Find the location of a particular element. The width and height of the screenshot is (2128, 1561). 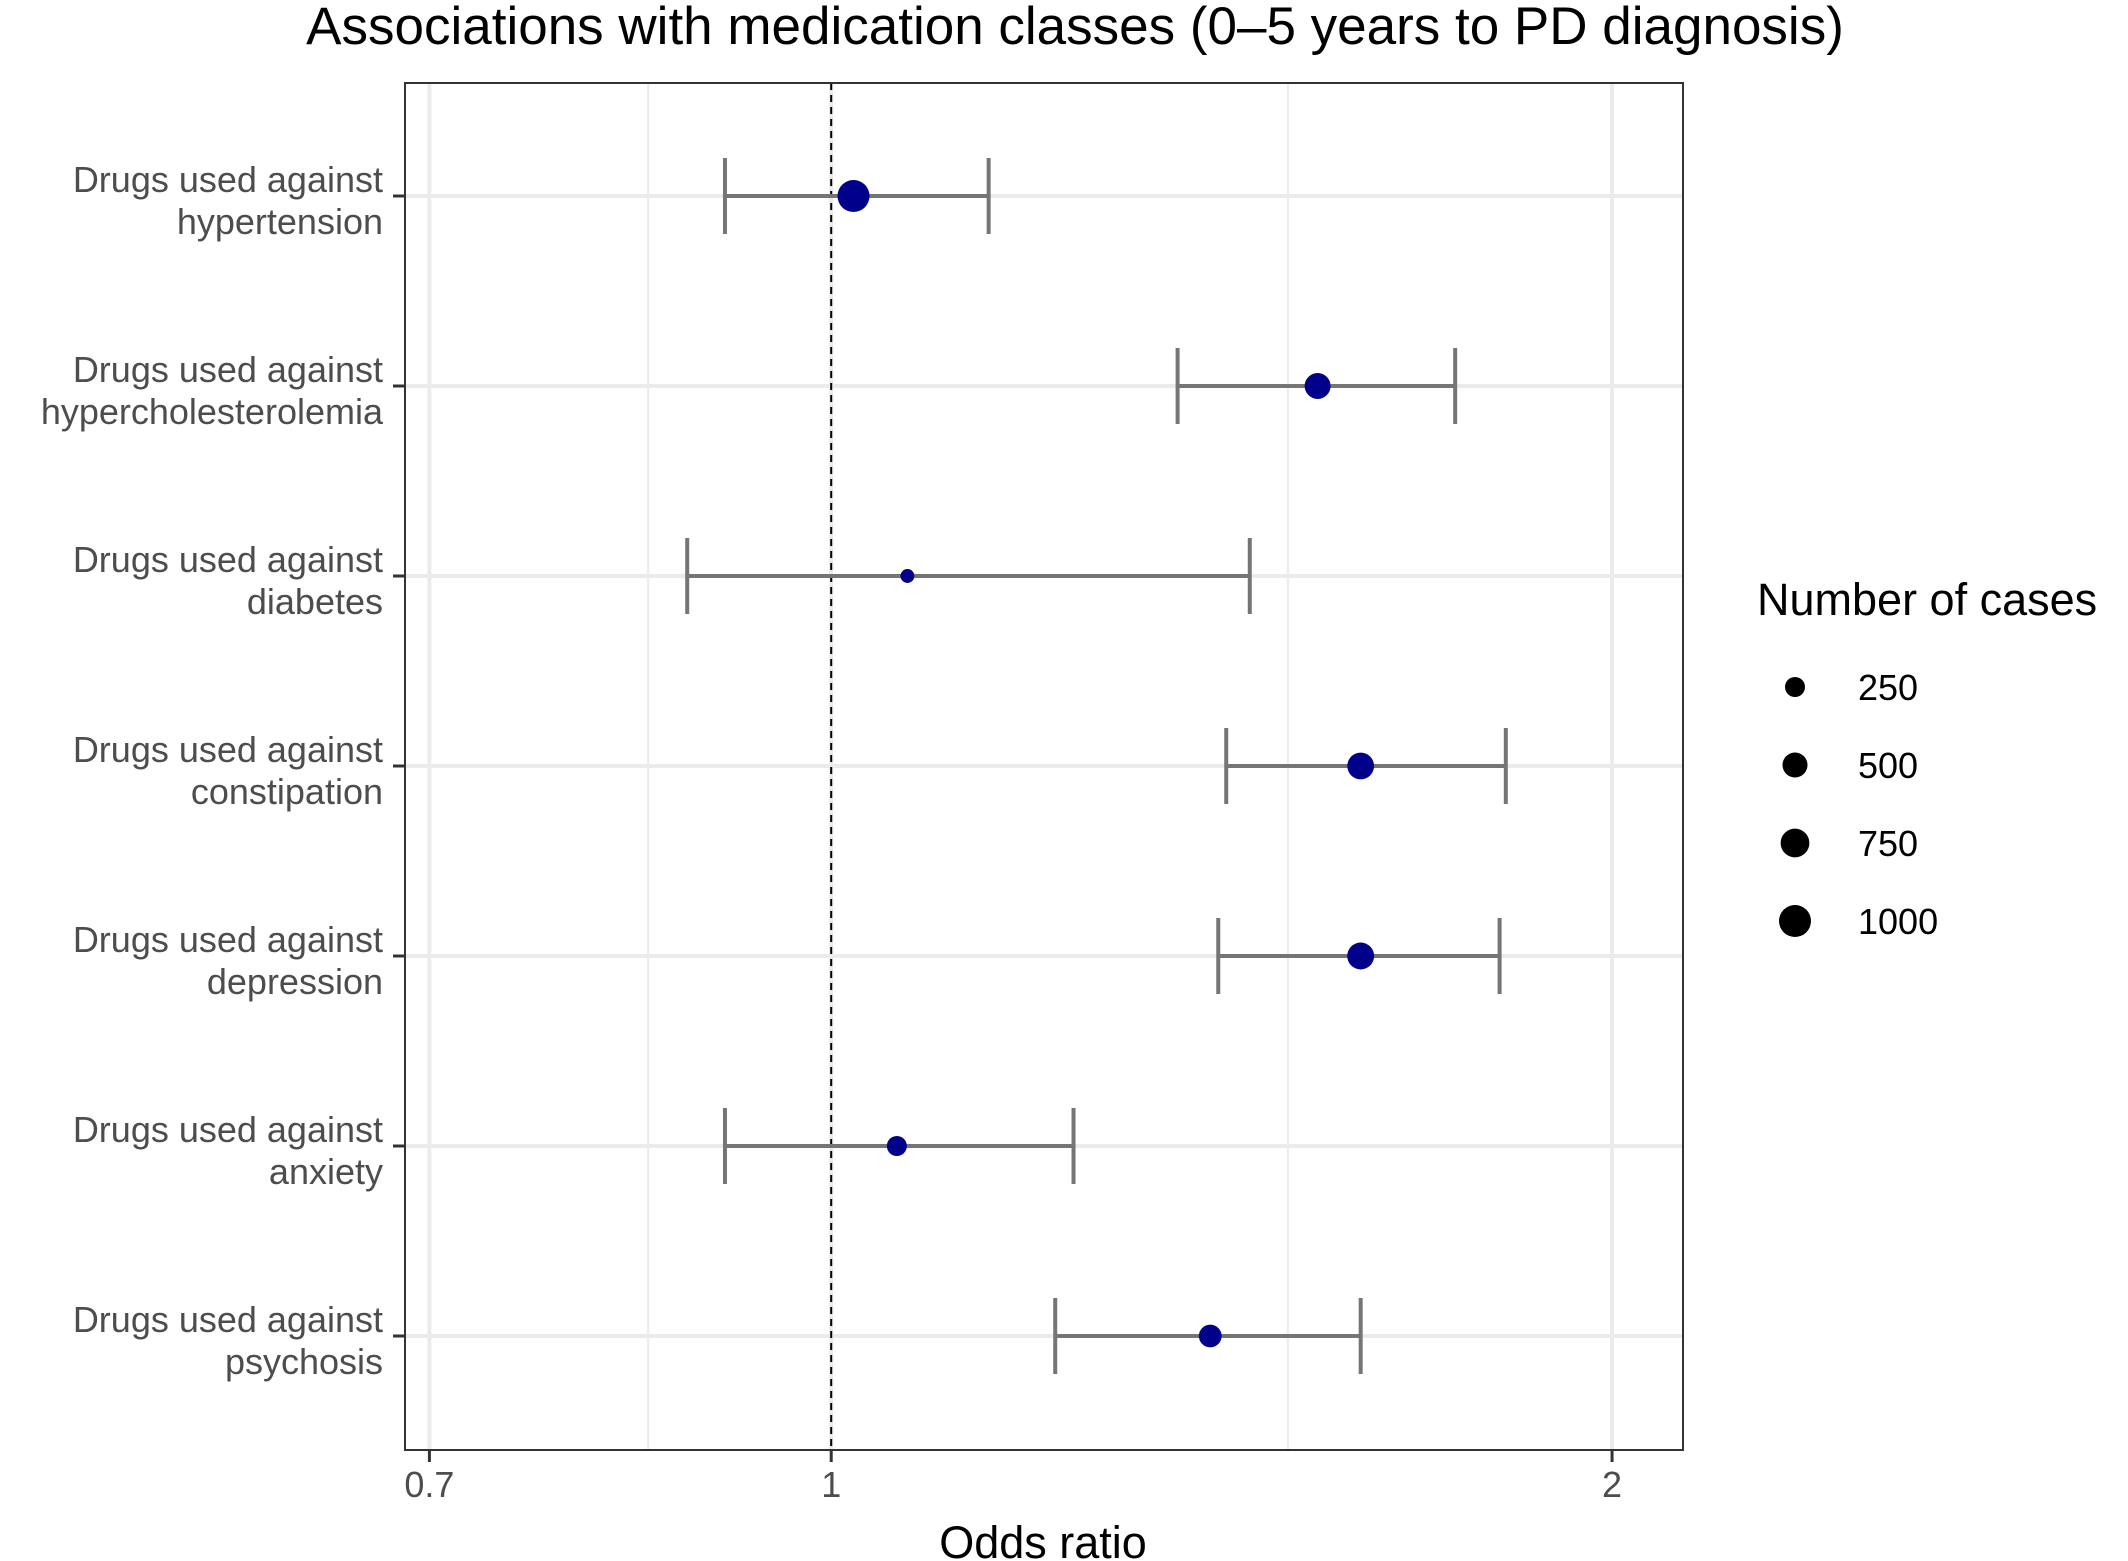

x-tick-label: 1 is located at coordinates (831, 1484).